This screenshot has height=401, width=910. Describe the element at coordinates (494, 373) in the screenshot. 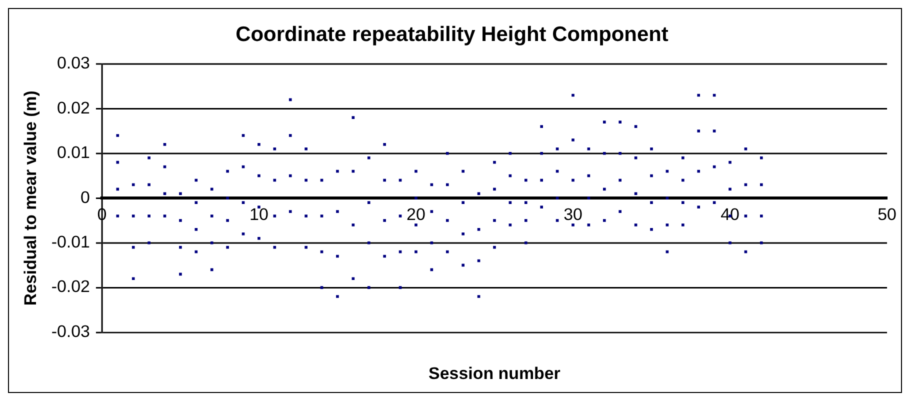

I see `x-axis-title: Session number` at that location.